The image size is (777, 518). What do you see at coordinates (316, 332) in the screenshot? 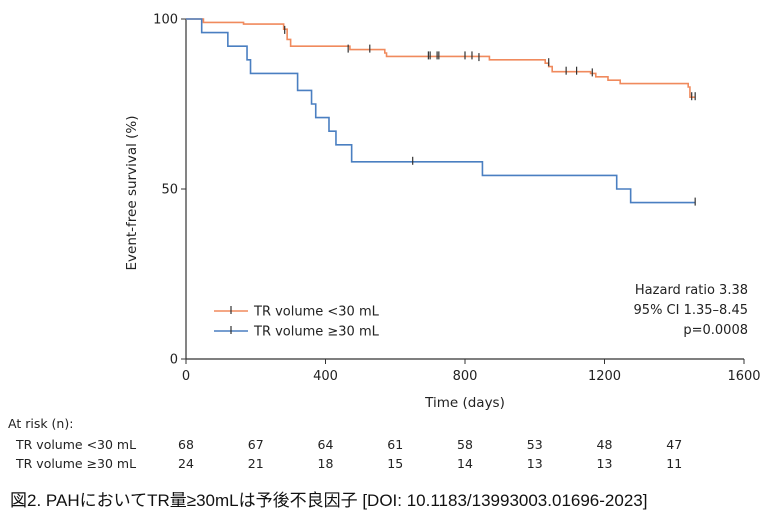
I see `legend-label-1: TR volume ≥30 mL` at bounding box center [316, 332].